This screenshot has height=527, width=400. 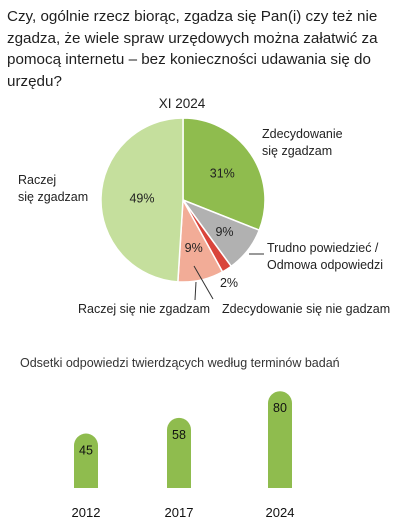 I want to click on pie-slice-label: Zdecydowanie, so click(x=302, y=134).